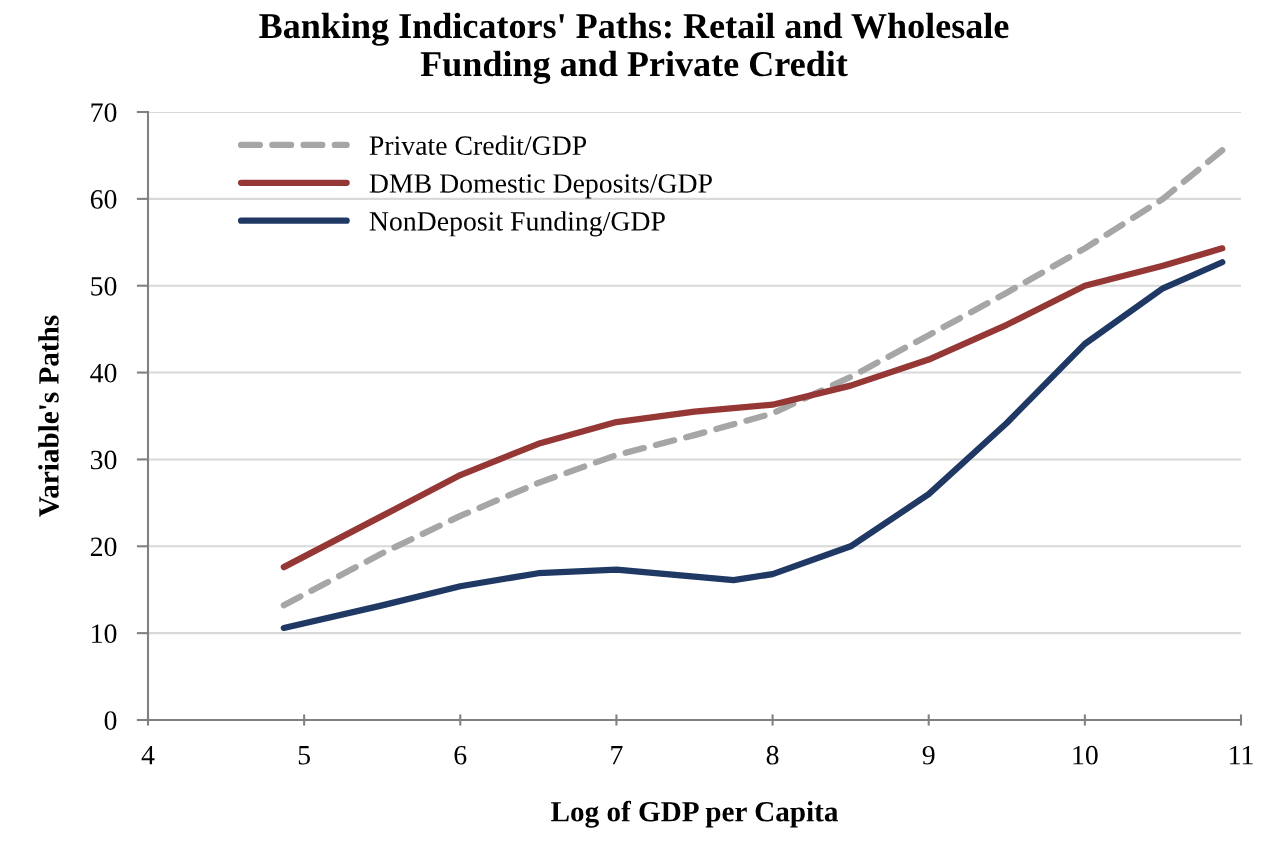 The image size is (1268, 855). What do you see at coordinates (304, 755) in the screenshot?
I see `x-tick-label: 5` at bounding box center [304, 755].